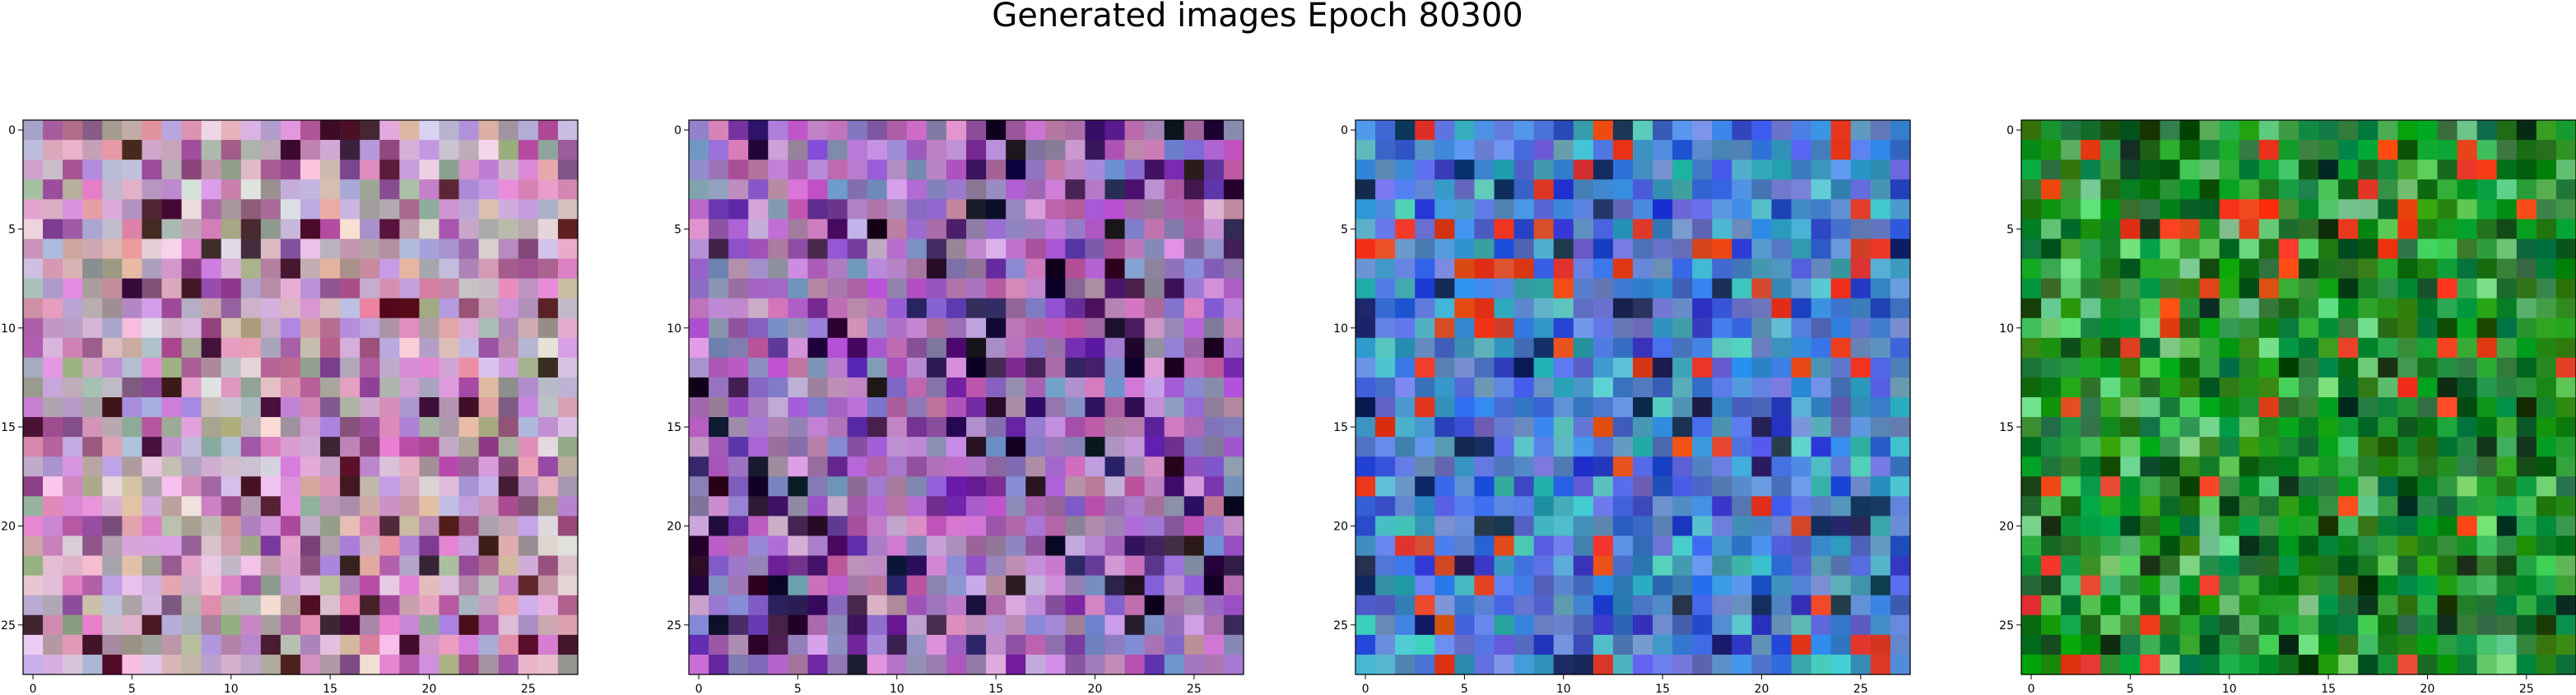  I want to click on x-tick-label: 25, so click(1194, 689).